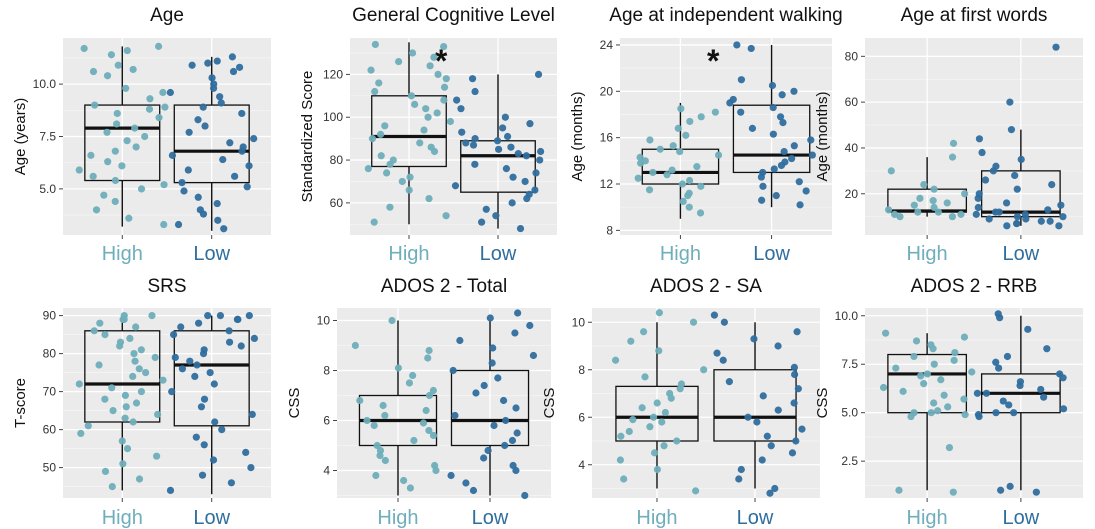 This screenshot has width=1095, height=529. Describe the element at coordinates (307, 137) in the screenshot. I see `y-axis-label: Standardized Score` at that location.